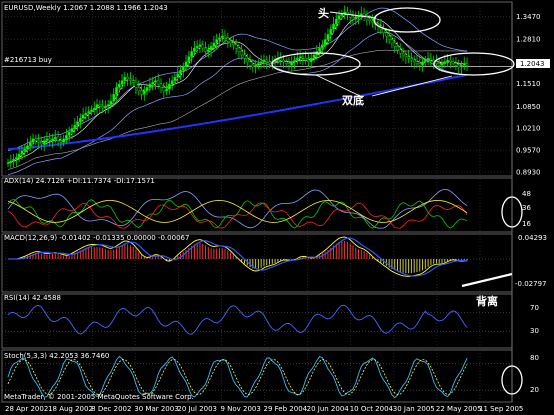 The width and height of the screenshot is (554, 415). What do you see at coordinates (534, 358) in the screenshot?
I see `stoch-tick-80: 80` at bounding box center [534, 358].